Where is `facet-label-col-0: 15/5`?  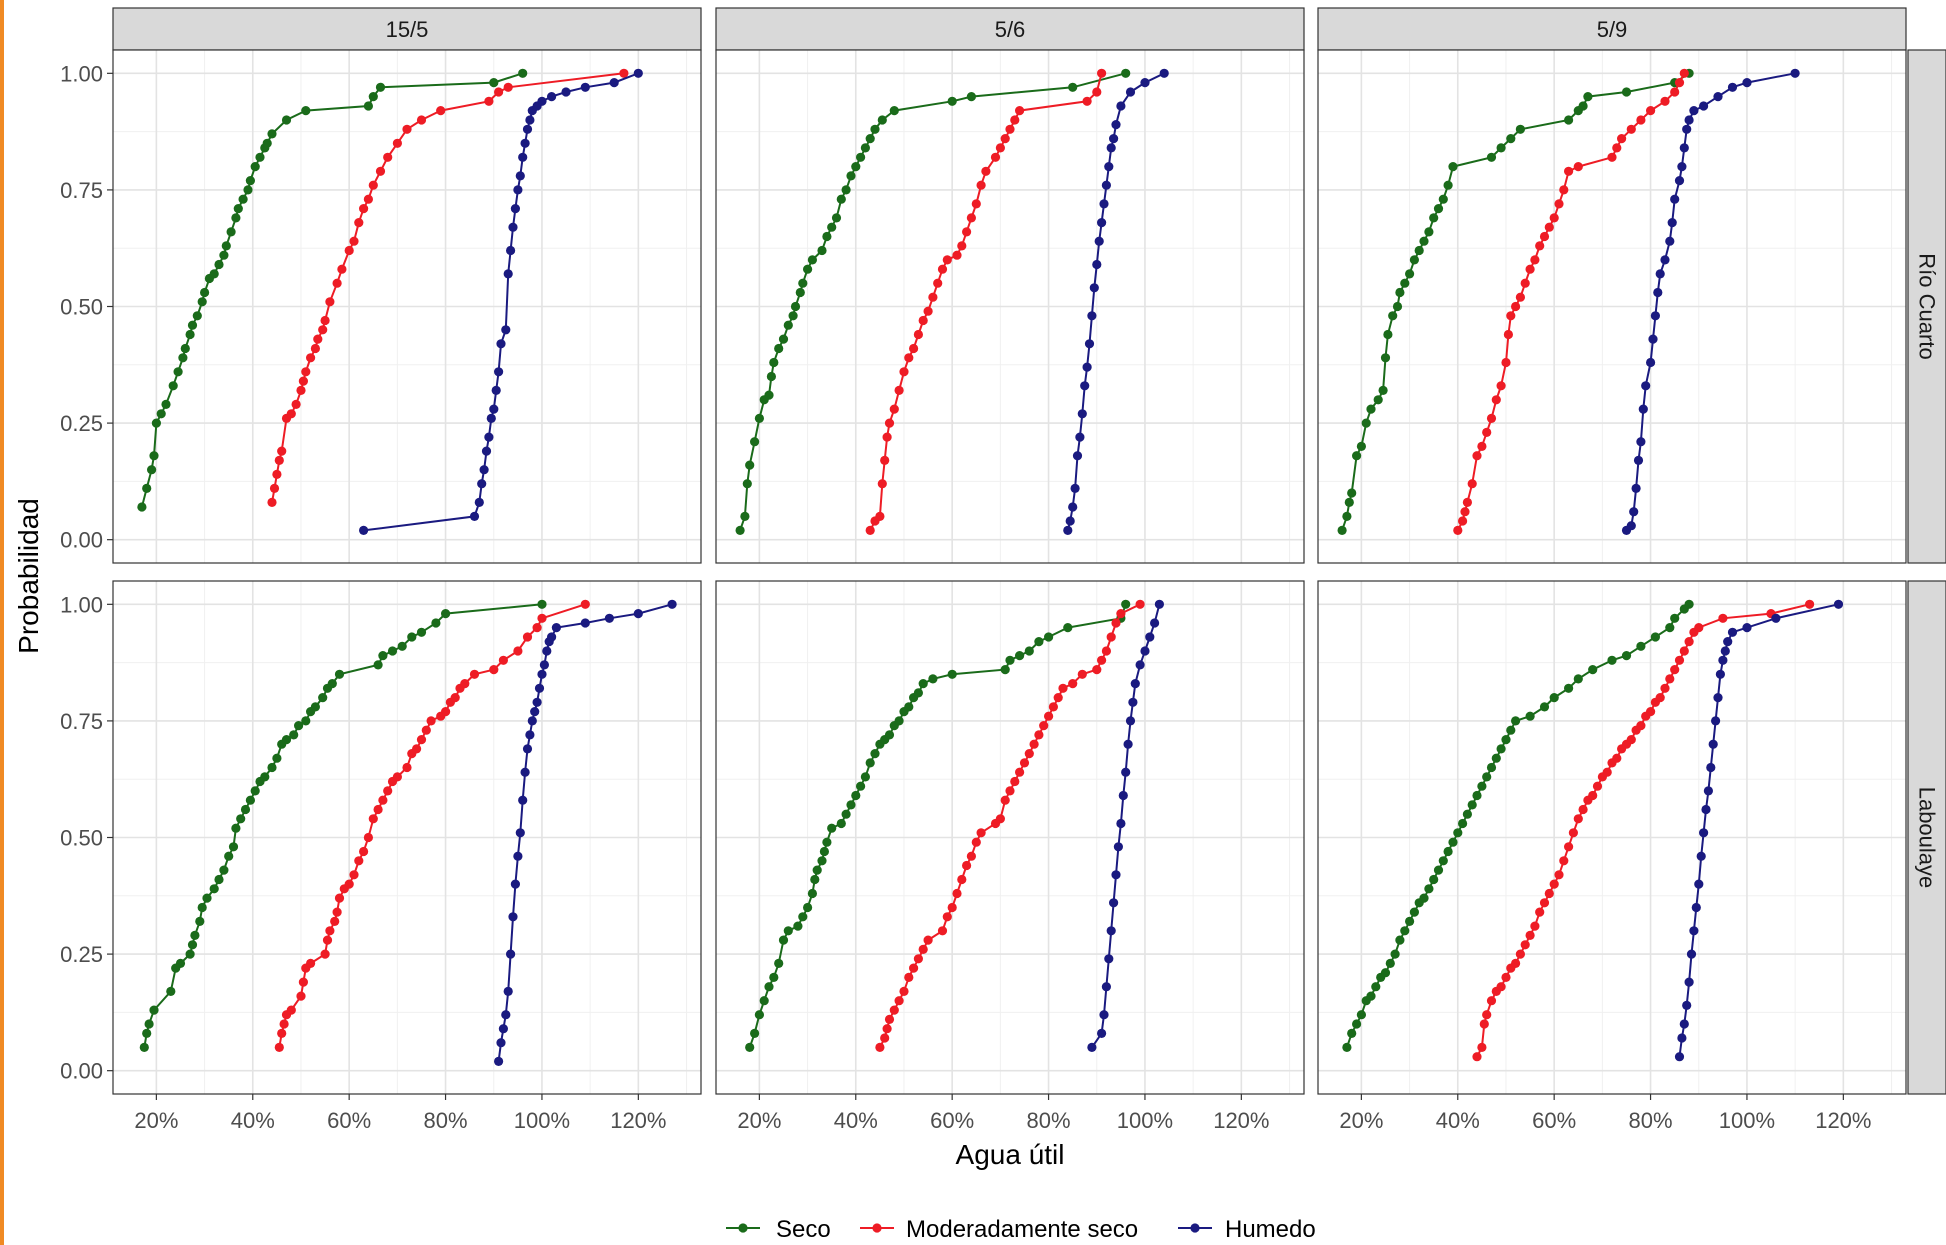
facet-label-col-0: 15/5 is located at coordinates (407, 29).